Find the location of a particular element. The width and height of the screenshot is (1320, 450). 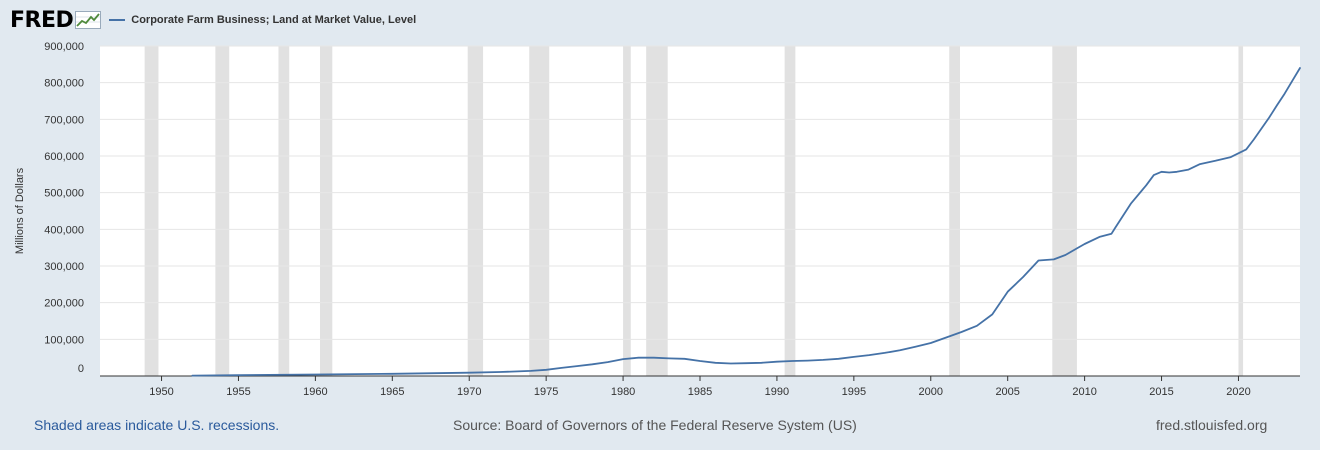

x-tick-label: 2020 is located at coordinates (1238, 392).